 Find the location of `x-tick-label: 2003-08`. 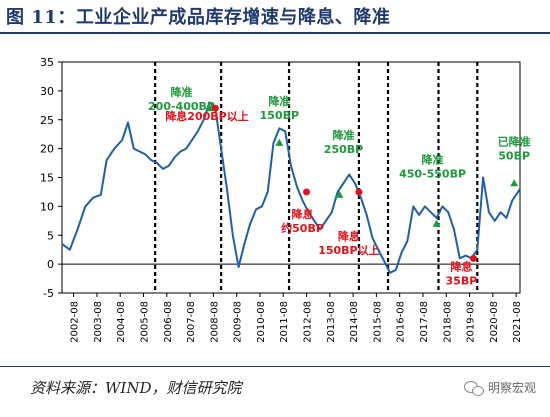

x-tick-label: 2003-08 is located at coordinates (98, 322).